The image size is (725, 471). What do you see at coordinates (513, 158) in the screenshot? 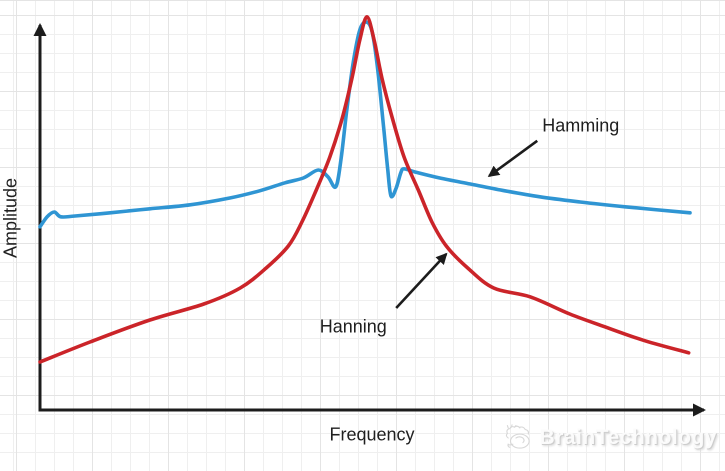
I see `annotation-arrow-hamming` at bounding box center [513, 158].